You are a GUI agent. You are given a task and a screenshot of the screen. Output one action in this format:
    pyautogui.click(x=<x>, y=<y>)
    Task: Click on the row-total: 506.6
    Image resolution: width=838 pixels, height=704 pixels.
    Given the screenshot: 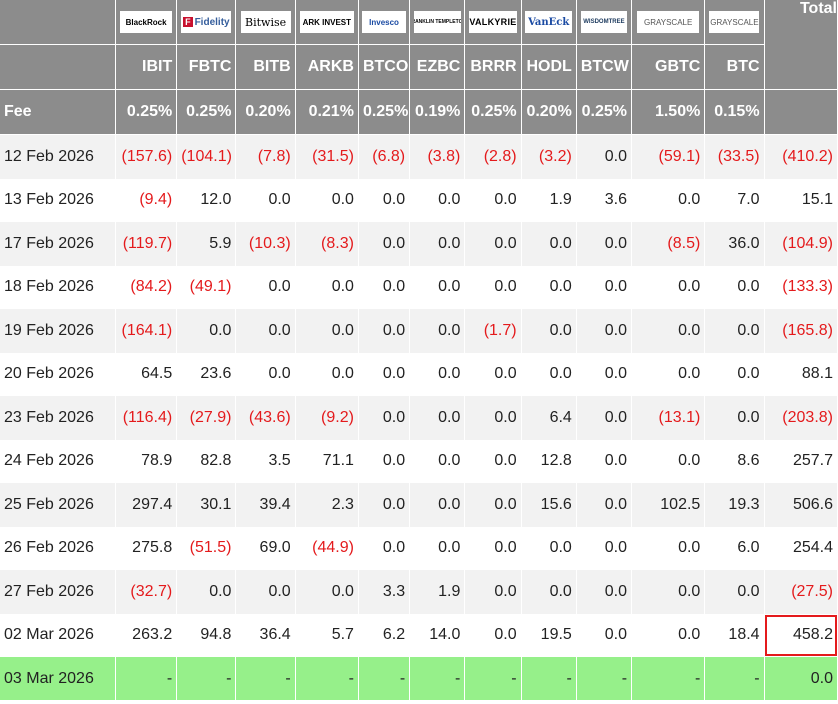 What is the action you would take?
    pyautogui.click(x=801, y=505)
    